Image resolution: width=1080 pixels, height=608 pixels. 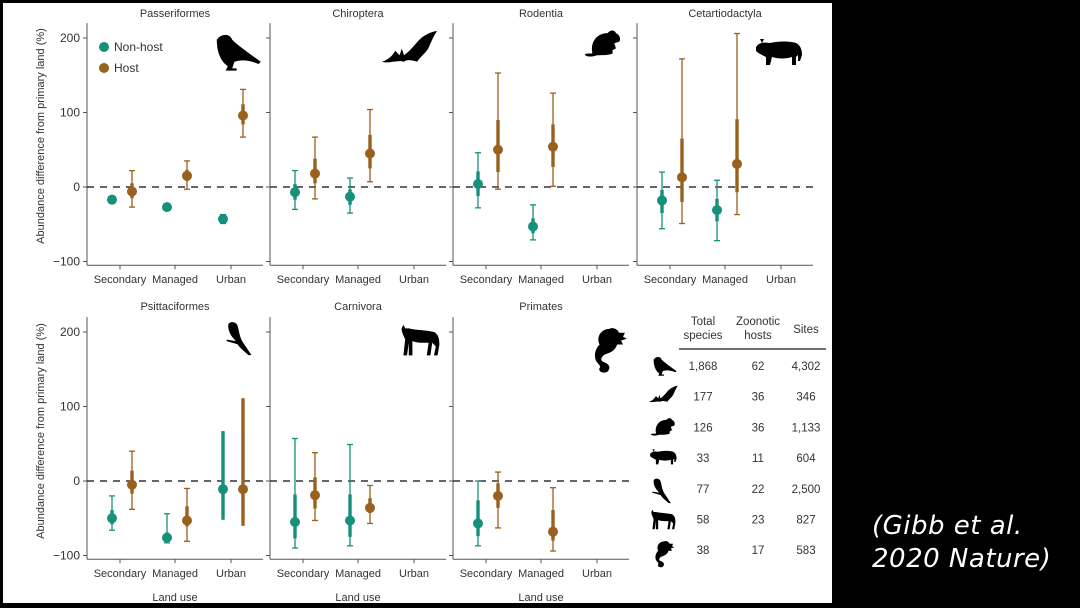 I want to click on table-cell: 23, so click(x=758, y=521).